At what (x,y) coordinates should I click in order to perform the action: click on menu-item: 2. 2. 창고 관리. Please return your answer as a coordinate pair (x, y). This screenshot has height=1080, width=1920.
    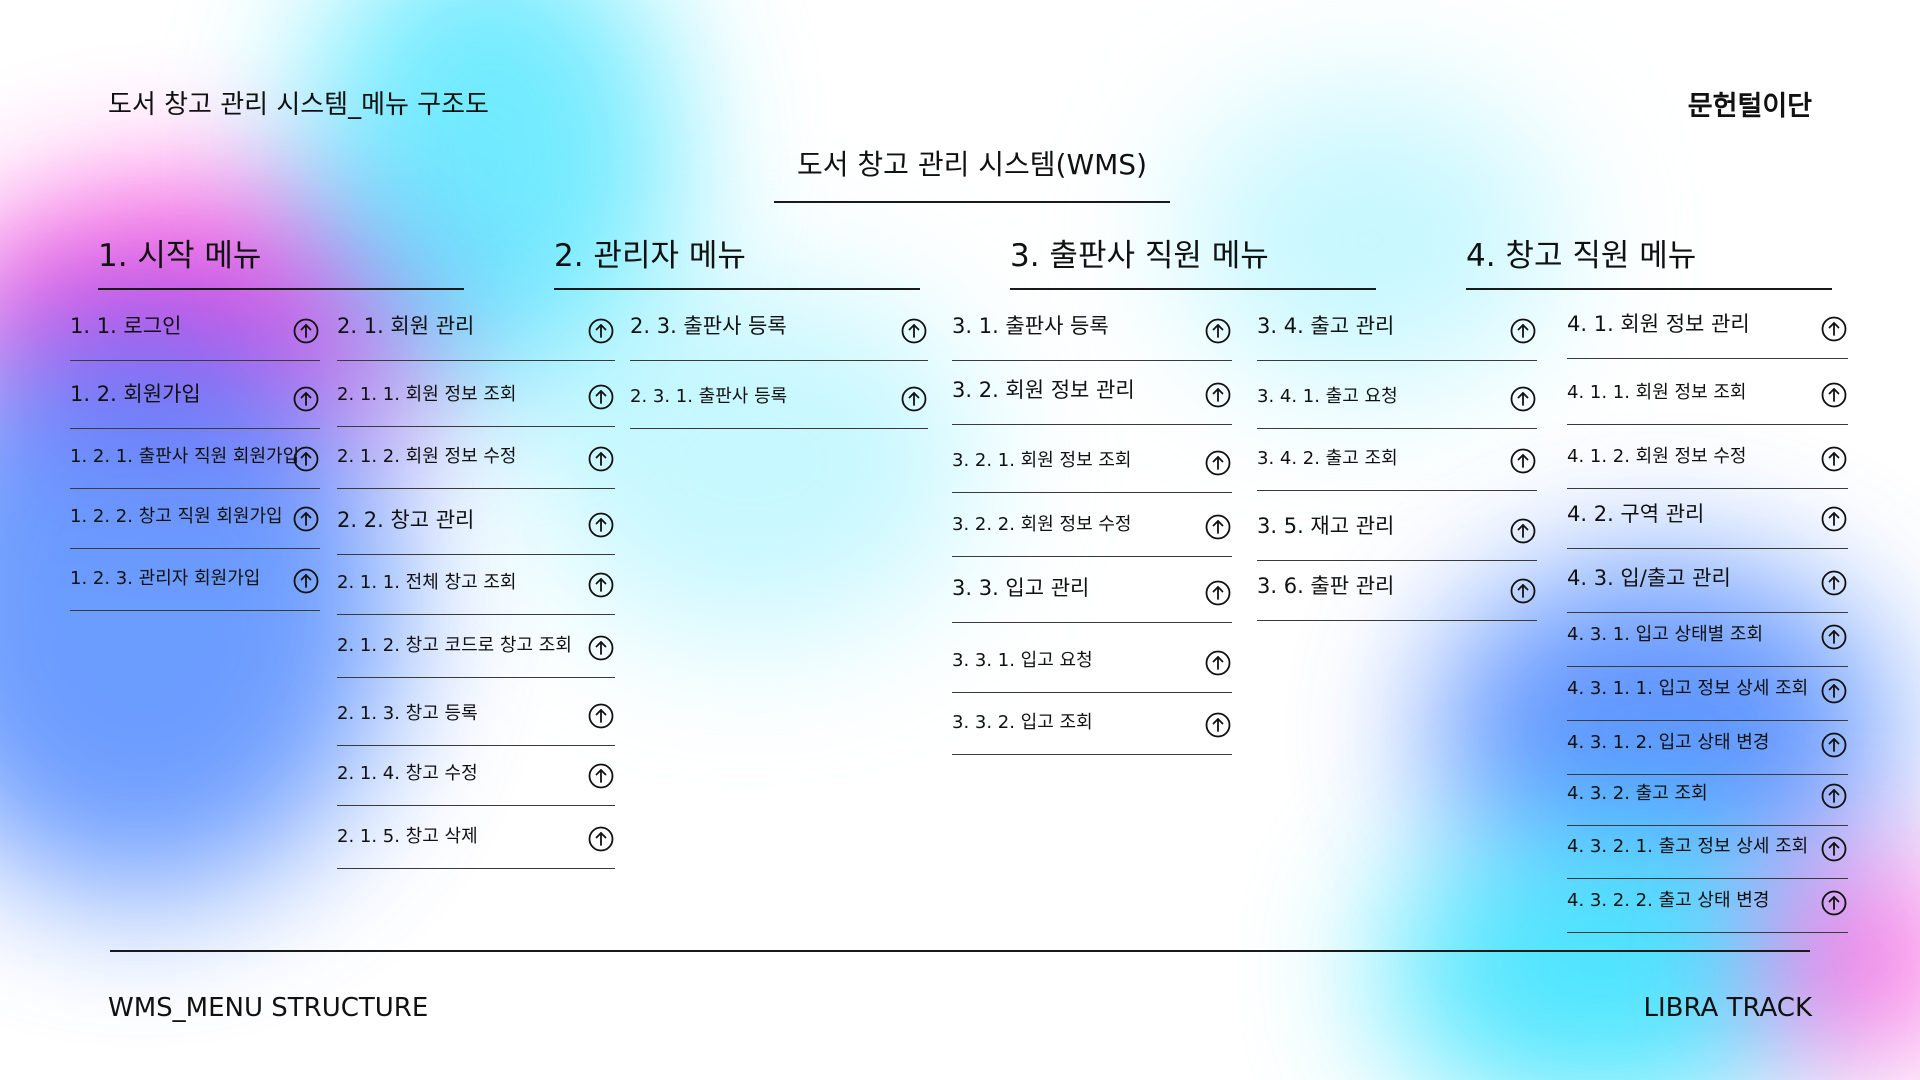
    Looking at the image, I should click on (476, 277).